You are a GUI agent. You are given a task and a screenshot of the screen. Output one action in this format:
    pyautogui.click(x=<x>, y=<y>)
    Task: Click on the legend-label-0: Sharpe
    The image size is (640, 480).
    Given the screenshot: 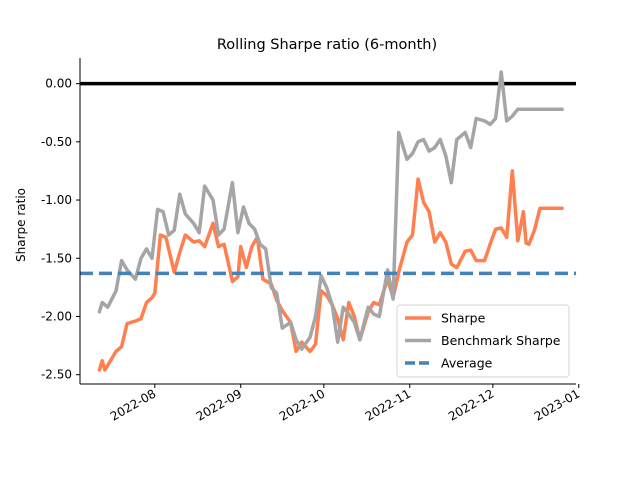 What is the action you would take?
    pyautogui.click(x=463, y=318)
    